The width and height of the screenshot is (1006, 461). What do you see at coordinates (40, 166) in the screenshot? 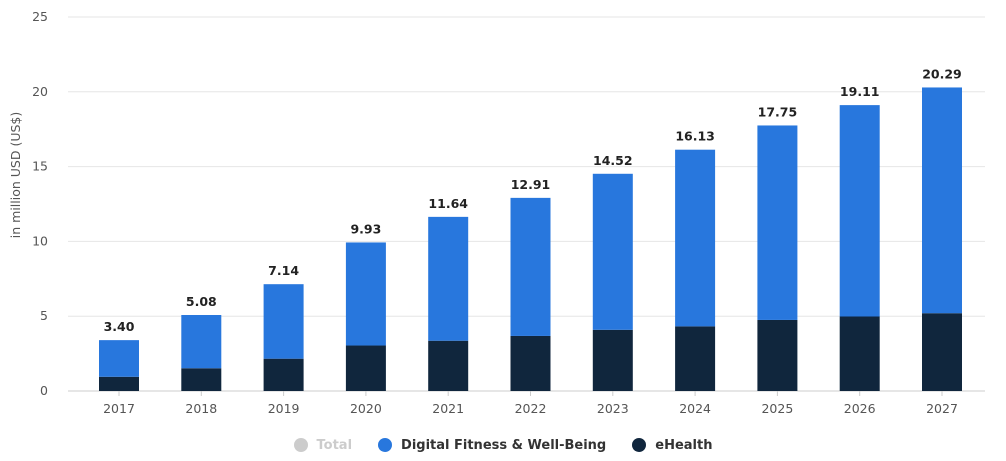
I see `y-tick-label: 15` at bounding box center [40, 166].